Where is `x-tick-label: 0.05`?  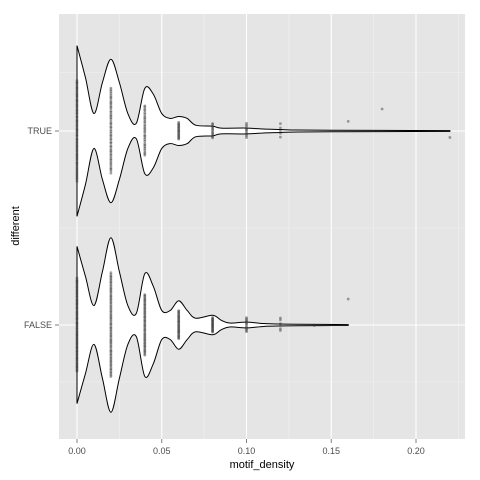 x-tick-label: 0.05 is located at coordinates (162, 451).